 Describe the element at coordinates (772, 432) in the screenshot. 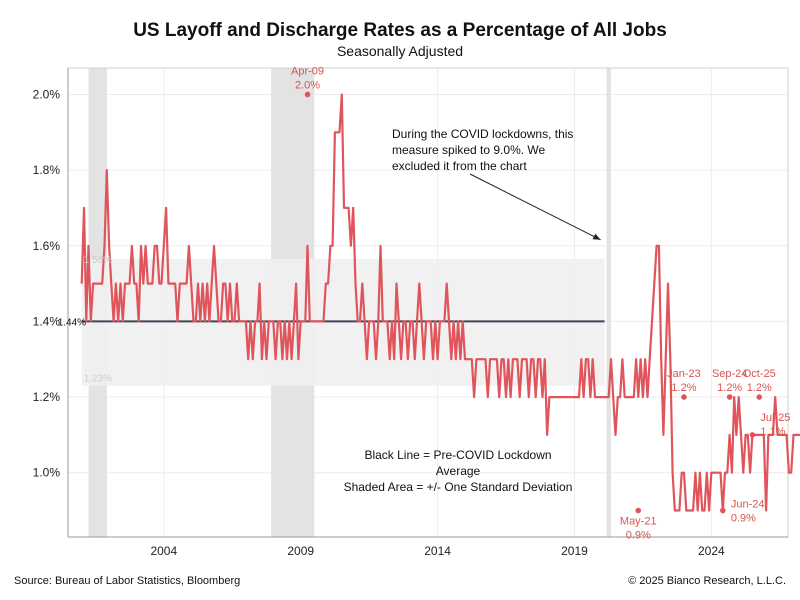

I see `annotation-value: 1.1%` at that location.